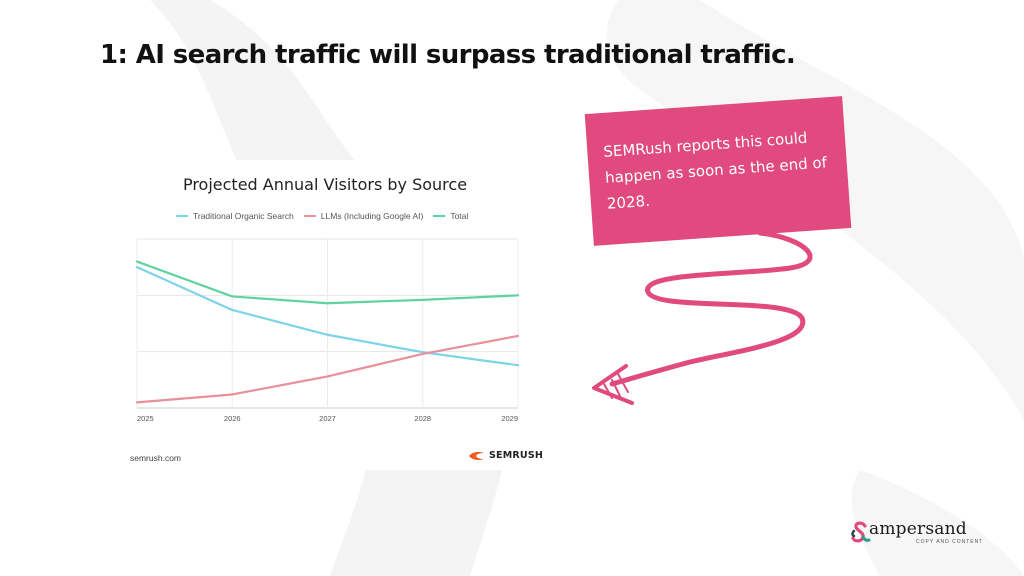 The height and width of the screenshot is (576, 1024). What do you see at coordinates (243, 216) in the screenshot?
I see `legend-label: Traditional Organic Search` at bounding box center [243, 216].